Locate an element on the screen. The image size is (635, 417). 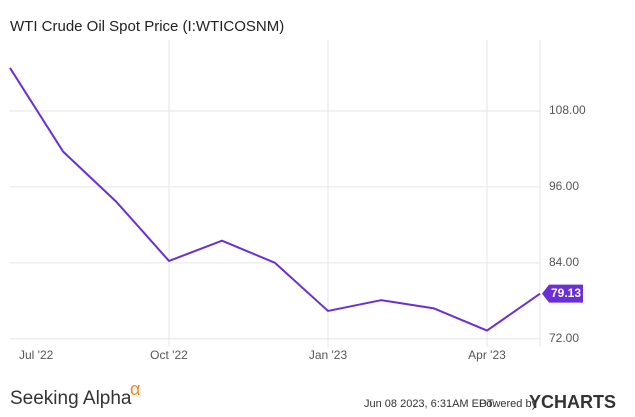
y-tick-label: 96.00 is located at coordinates (564, 186).